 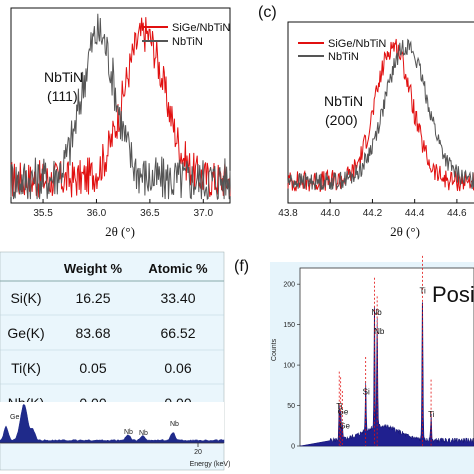 What do you see at coordinates (14, 417) in the screenshot?
I see `eds-peak-label-ge: Ge` at bounding box center [14, 417].